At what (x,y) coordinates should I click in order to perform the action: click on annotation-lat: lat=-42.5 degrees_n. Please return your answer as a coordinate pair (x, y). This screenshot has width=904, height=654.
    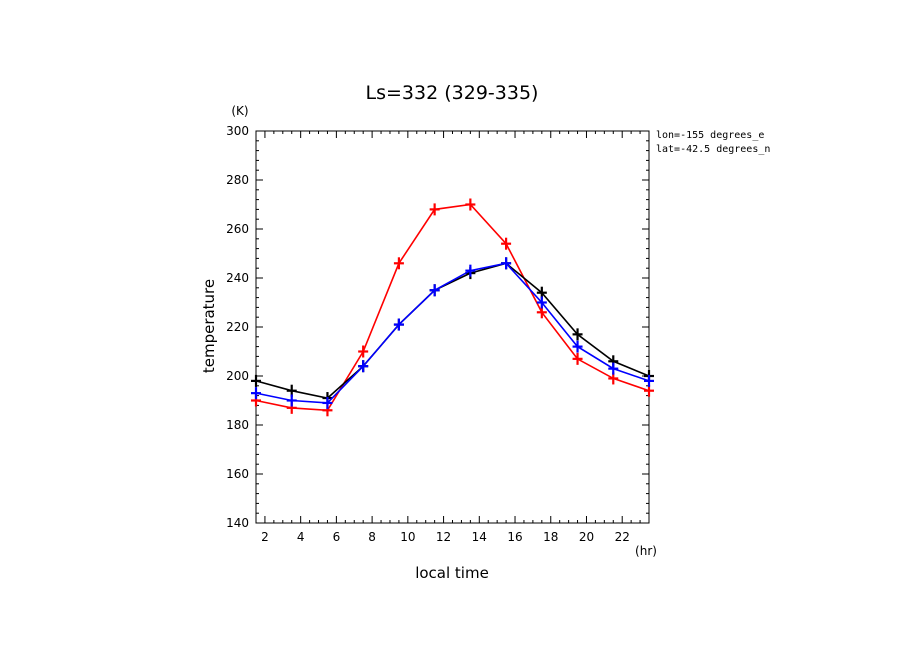
    Looking at the image, I should click on (713, 149).